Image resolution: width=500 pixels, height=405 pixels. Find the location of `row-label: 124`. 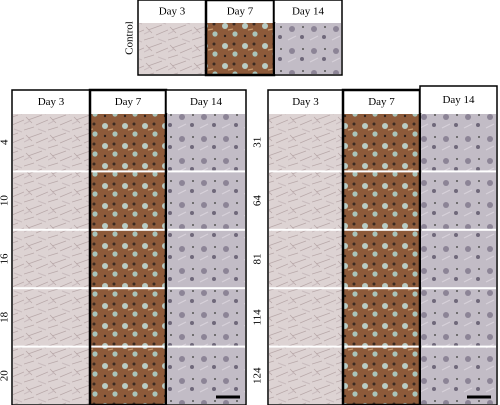

row-label: 124 is located at coordinates (258, 375).